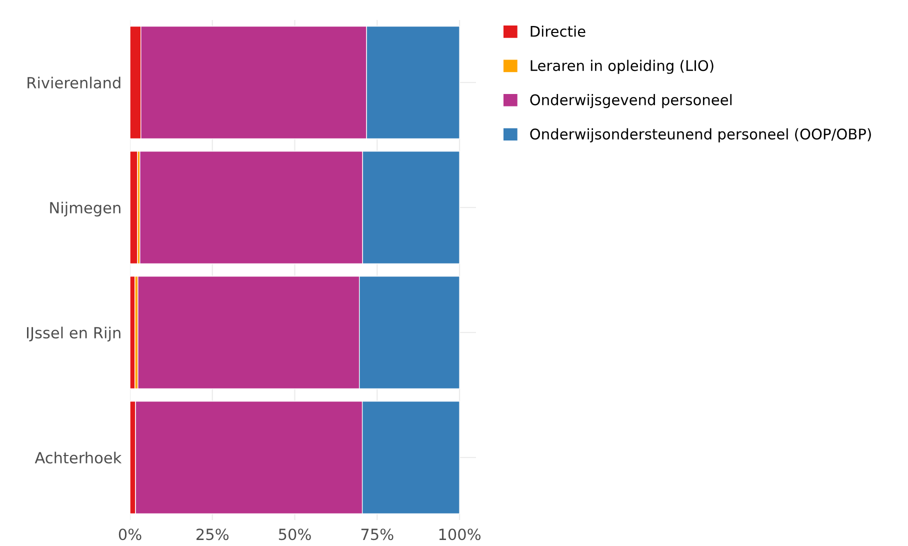 This screenshot has height=546, width=908. Describe the element at coordinates (460, 534) in the screenshot. I see `x-tick-label: 100%` at that location.